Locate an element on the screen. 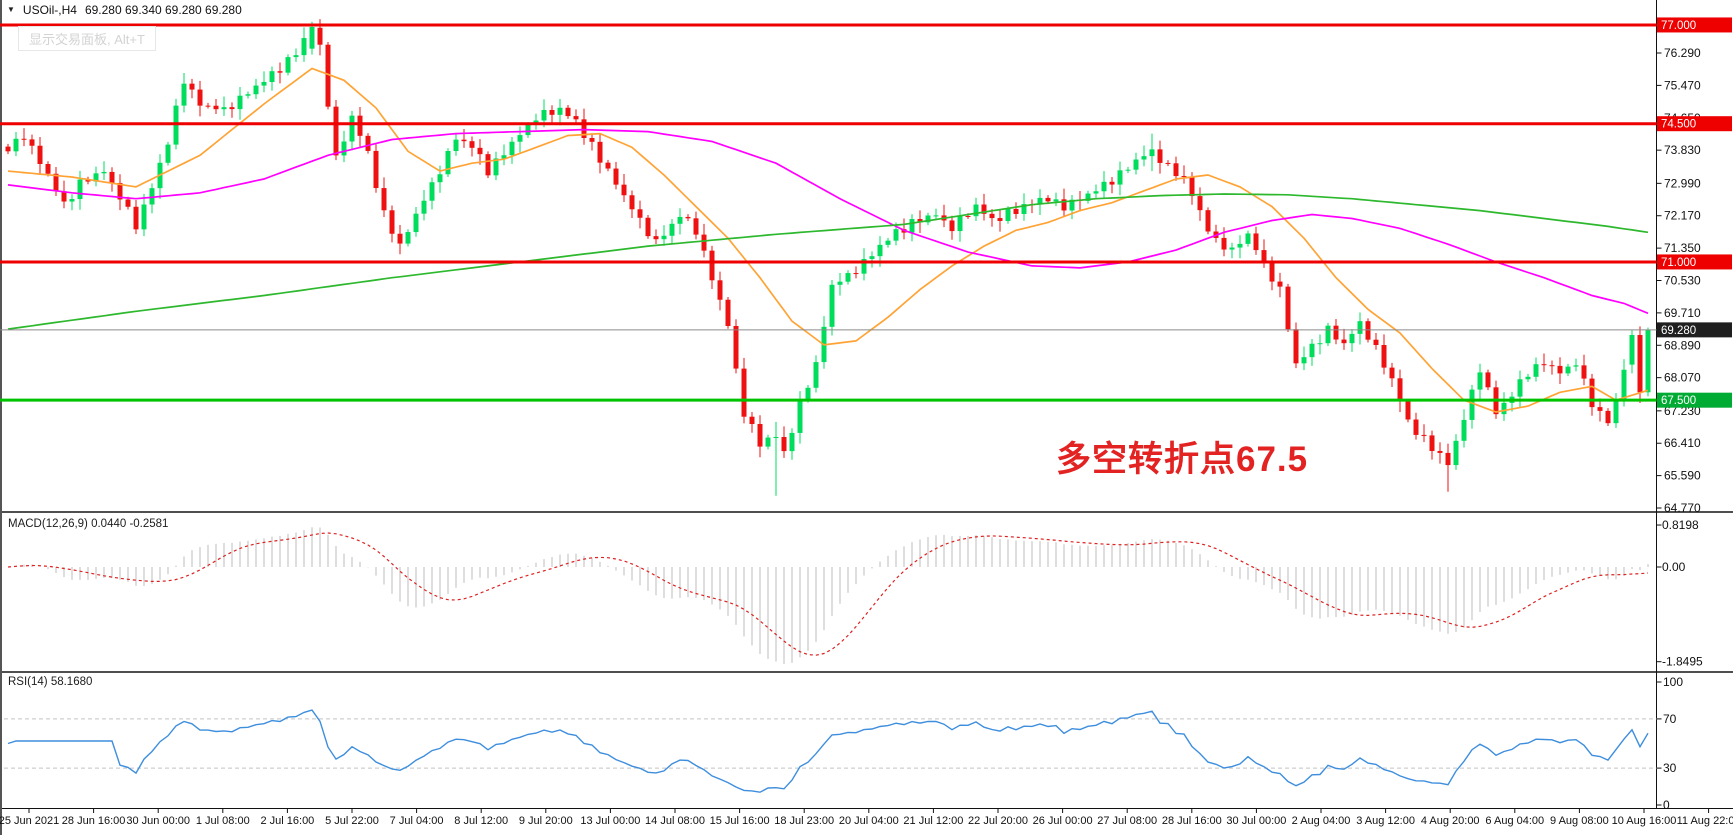 This screenshot has width=1733, height=835. time-axis-label: 2 Aug 04:00 is located at coordinates (1321, 821).